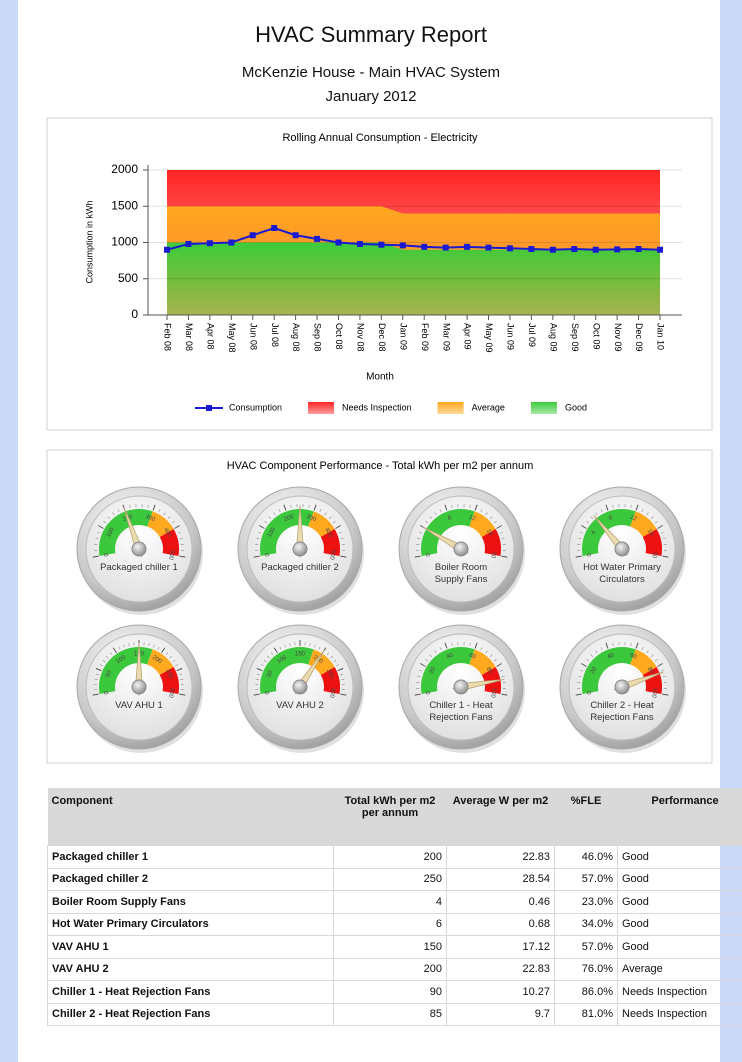 This screenshot has height=1062, width=742. I want to click on y-tick-label: 1500, so click(124, 205).